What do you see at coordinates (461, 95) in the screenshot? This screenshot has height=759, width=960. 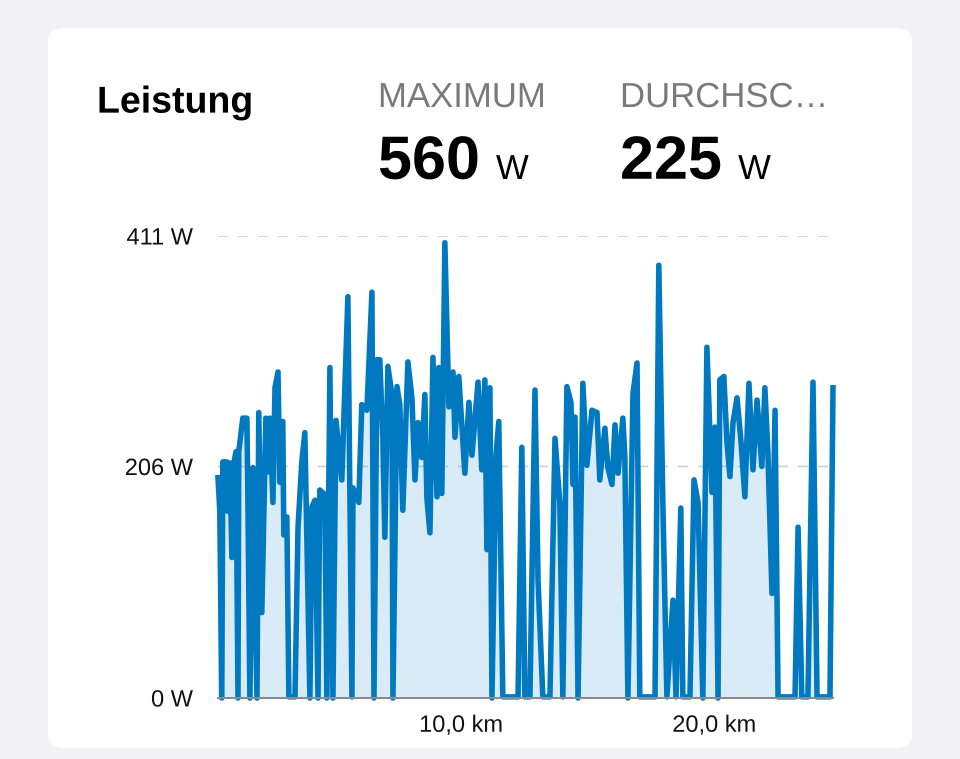 I see `text: MAXIMUM` at bounding box center [461, 95].